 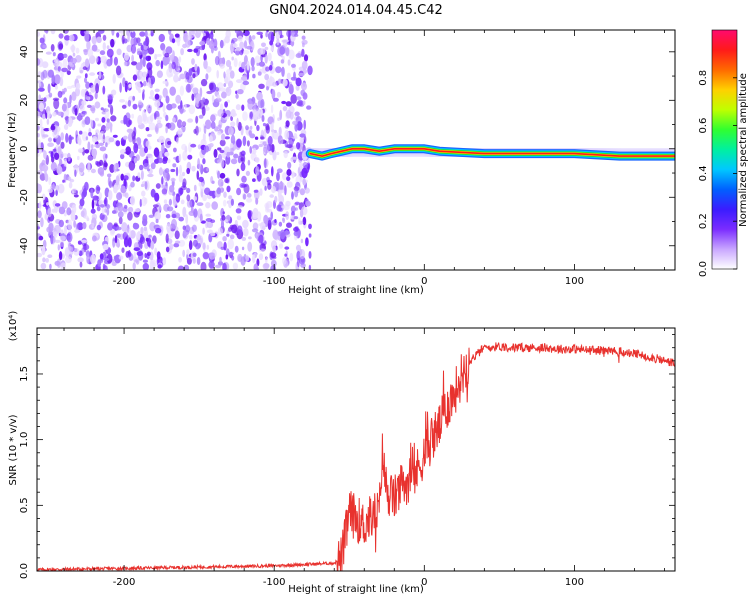 What do you see at coordinates (724, 149) in the screenshot?
I see `colorbar-gradient` at bounding box center [724, 149].